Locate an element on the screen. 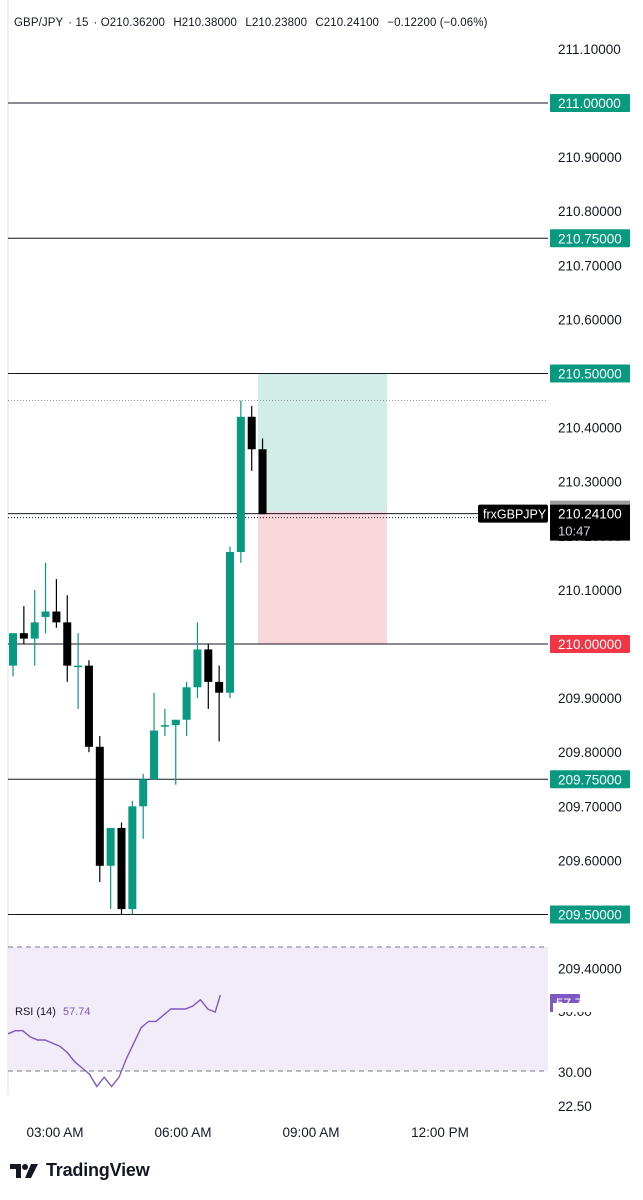 The height and width of the screenshot is (1200, 643). rsi-tick-label: 22.50 is located at coordinates (575, 1106).